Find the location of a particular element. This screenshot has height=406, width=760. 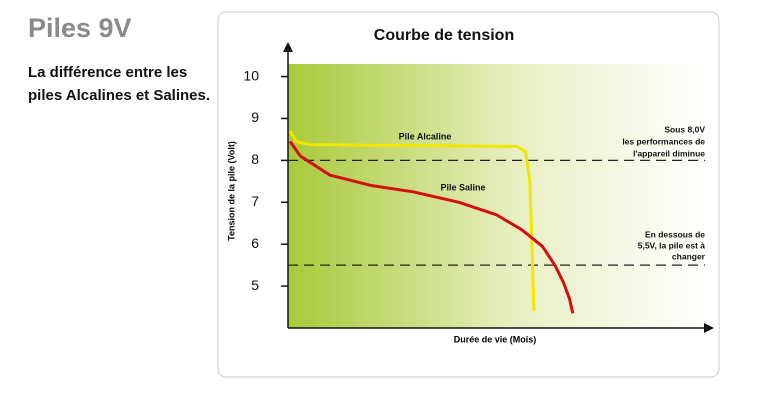

x-axis-label: Durée de vie (Mois) is located at coordinates (495, 339).